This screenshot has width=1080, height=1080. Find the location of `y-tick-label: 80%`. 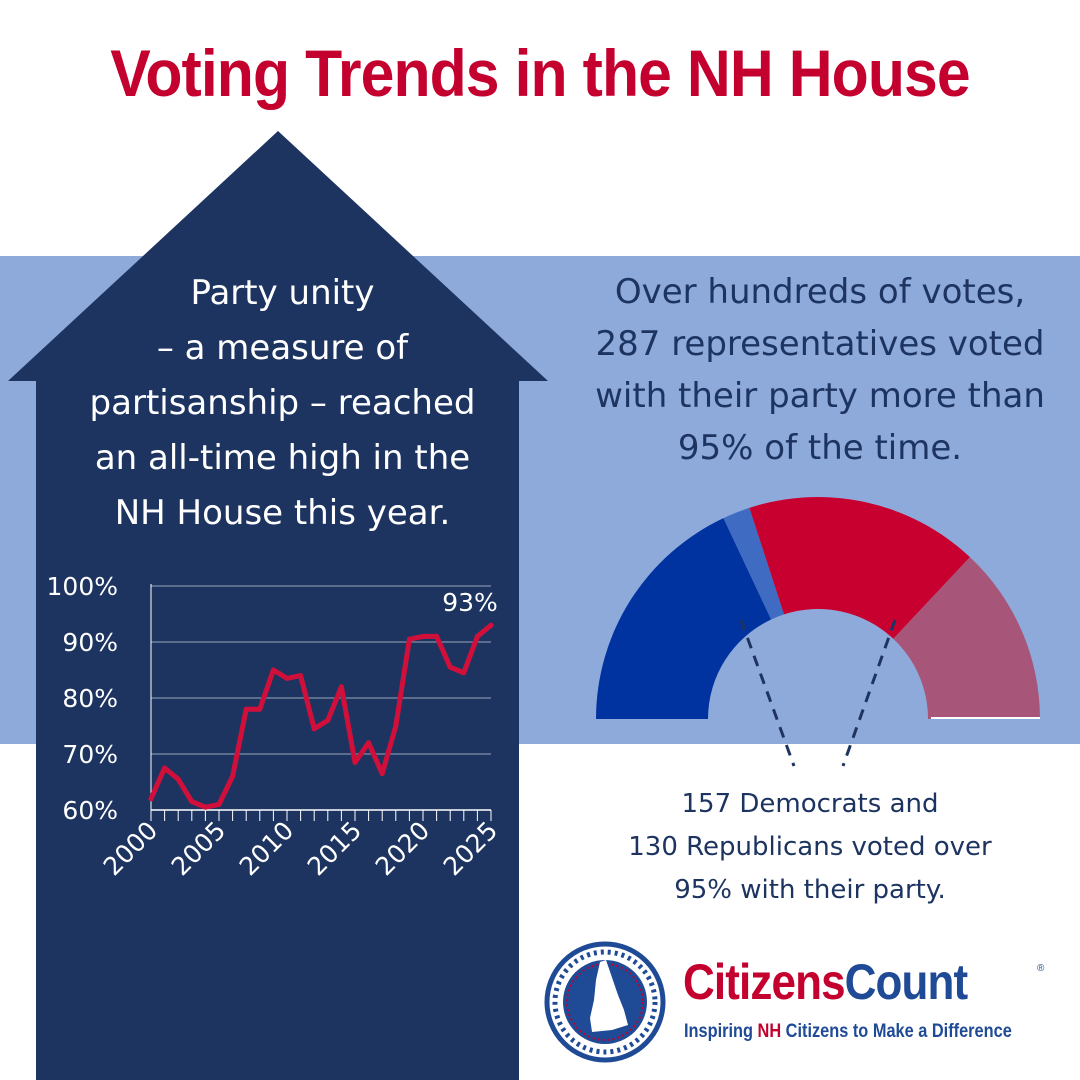

y-tick-label: 80% is located at coordinates (90, 698).